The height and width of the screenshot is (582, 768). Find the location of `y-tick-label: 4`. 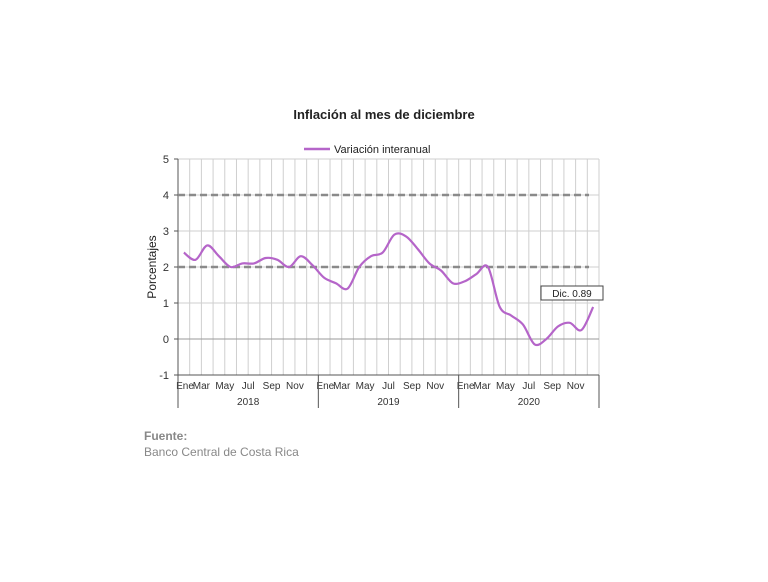

y-tick-label: 4 is located at coordinates (166, 196).